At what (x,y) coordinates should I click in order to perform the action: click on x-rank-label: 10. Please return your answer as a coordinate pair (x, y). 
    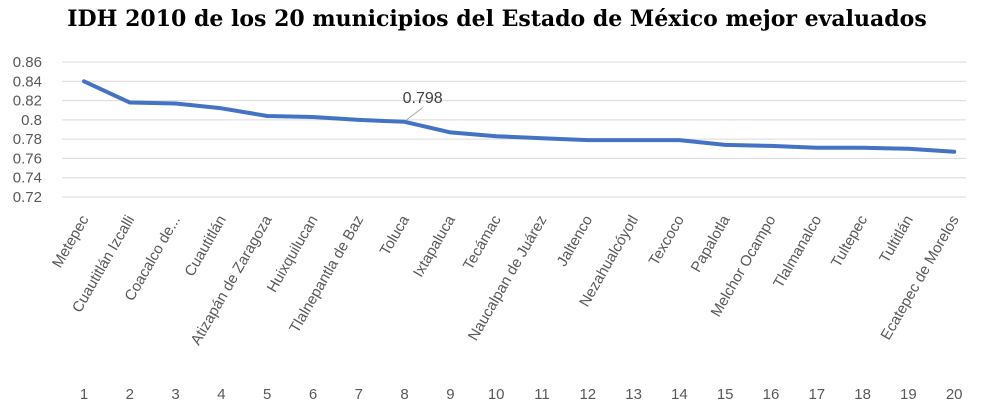
    Looking at the image, I should click on (496, 394).